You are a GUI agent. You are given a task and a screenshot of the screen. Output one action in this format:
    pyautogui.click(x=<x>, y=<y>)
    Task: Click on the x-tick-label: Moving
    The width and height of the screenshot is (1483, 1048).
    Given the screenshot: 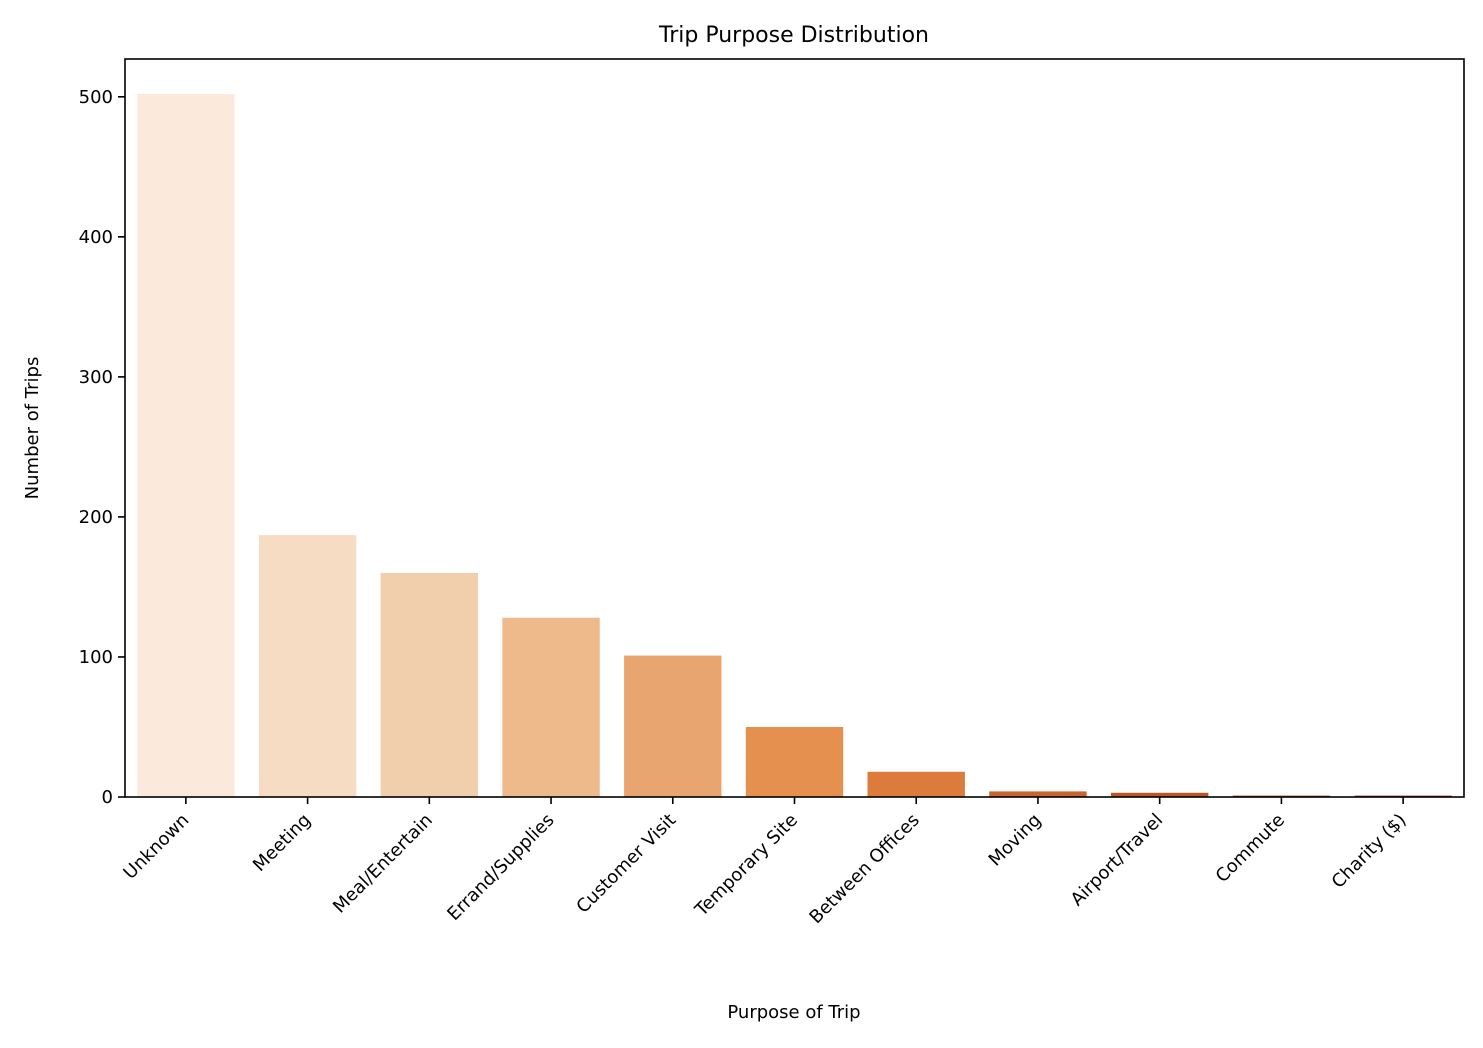 What is the action you would take?
    pyautogui.click(x=1015, y=840)
    